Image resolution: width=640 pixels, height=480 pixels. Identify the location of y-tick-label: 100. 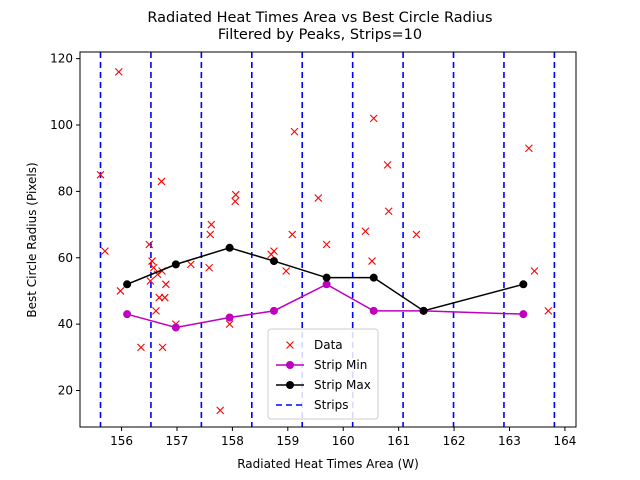
(61, 125).